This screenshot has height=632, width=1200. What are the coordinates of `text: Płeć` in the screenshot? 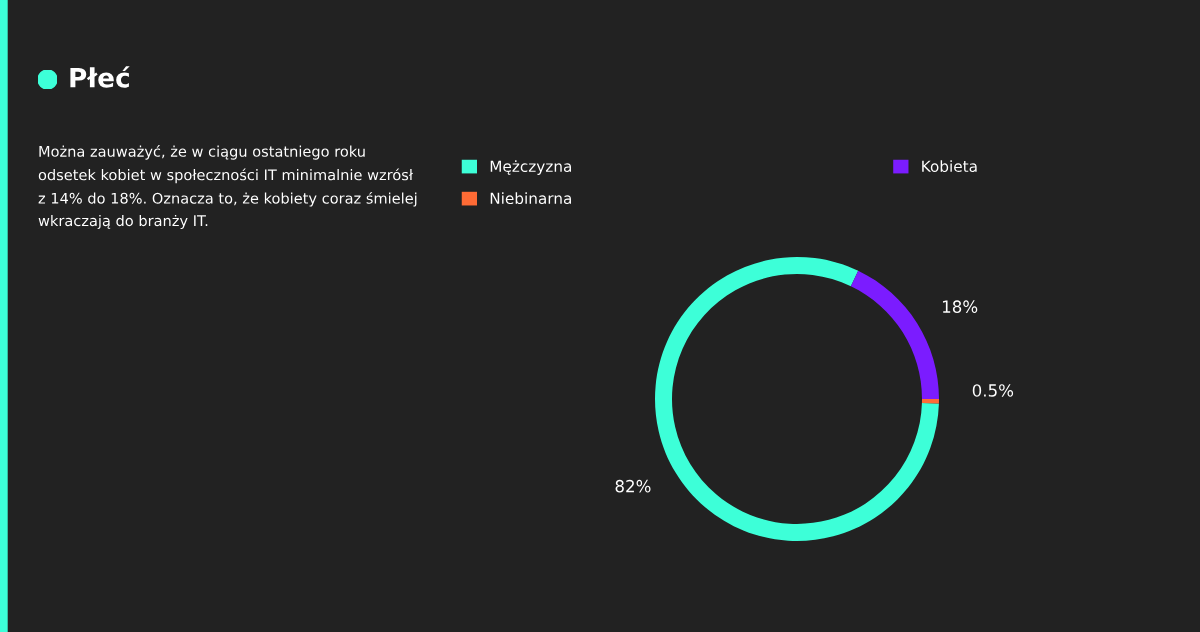 It's located at (100, 77).